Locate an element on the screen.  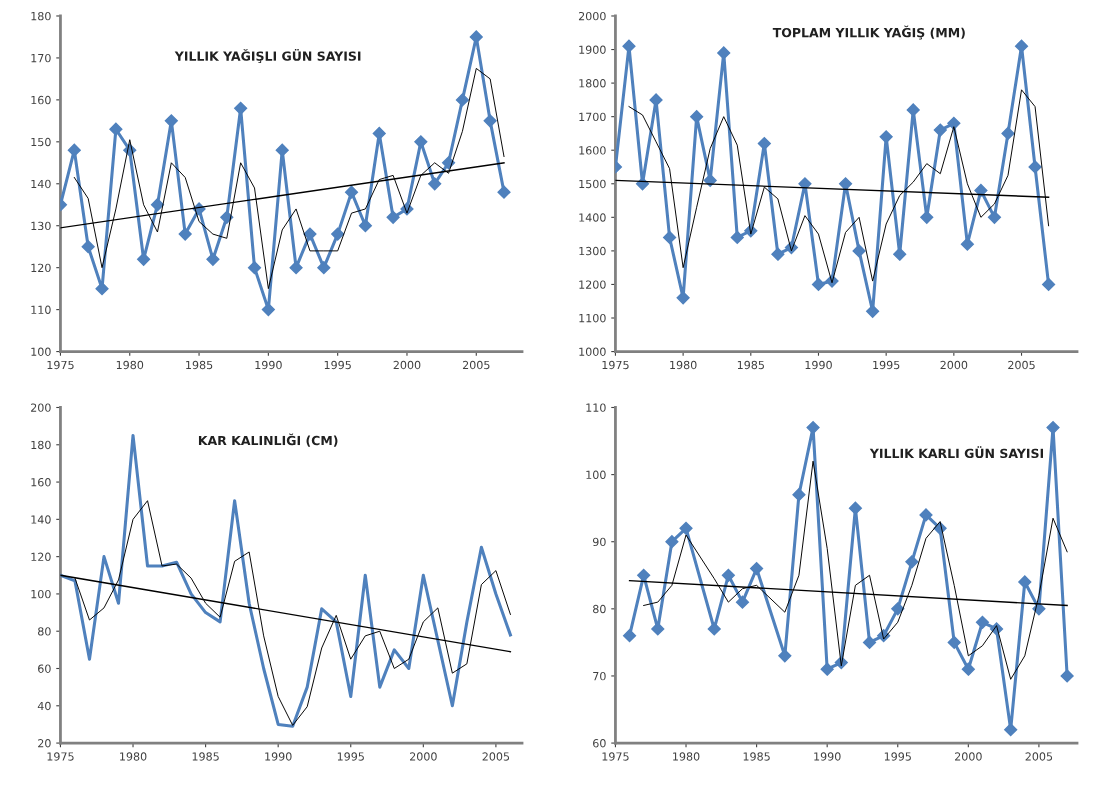
text: YILLIK KARLI GÜN SAYISI is located at coordinates (956, 452).